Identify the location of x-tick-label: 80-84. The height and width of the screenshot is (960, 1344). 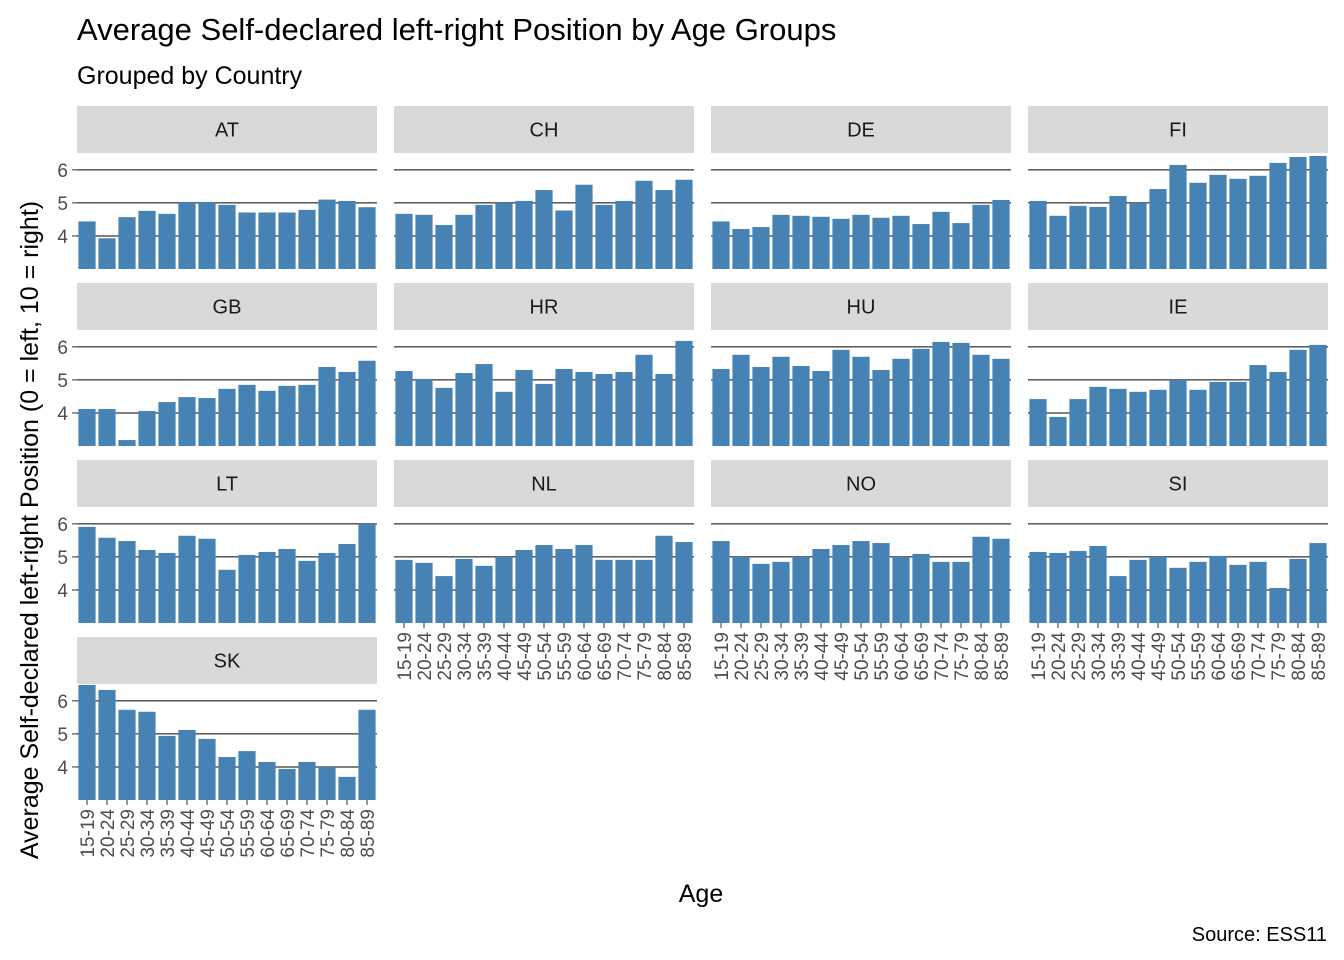
(348, 833).